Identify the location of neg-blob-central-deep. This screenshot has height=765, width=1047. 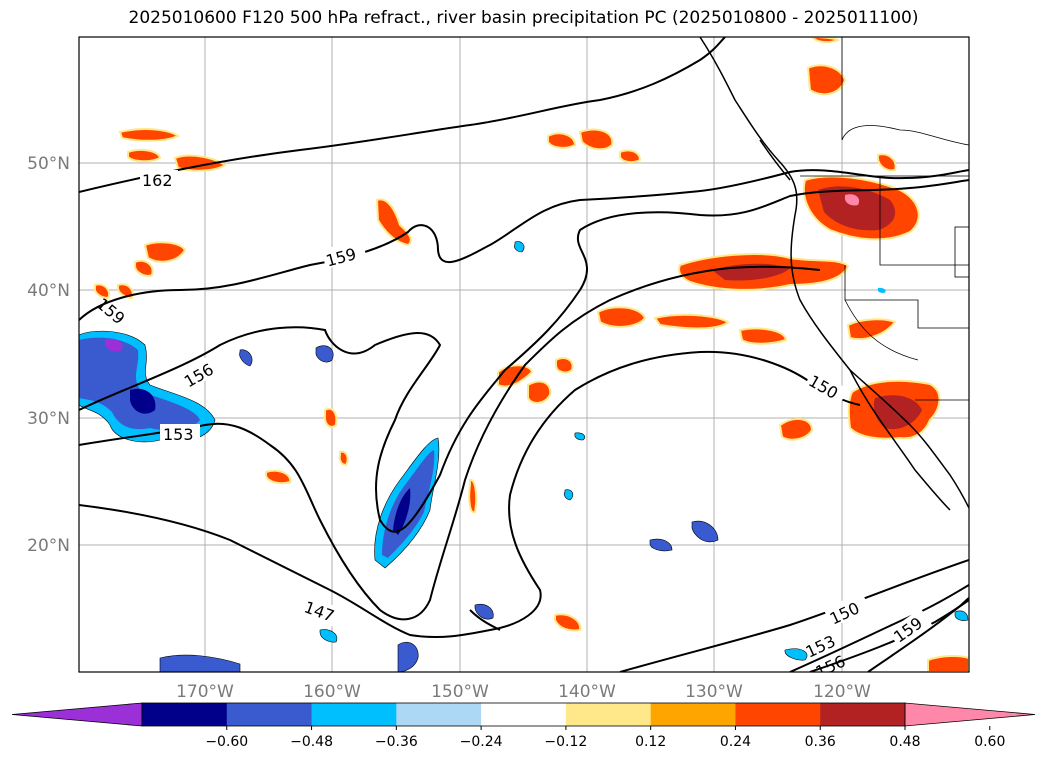
(402, 511).